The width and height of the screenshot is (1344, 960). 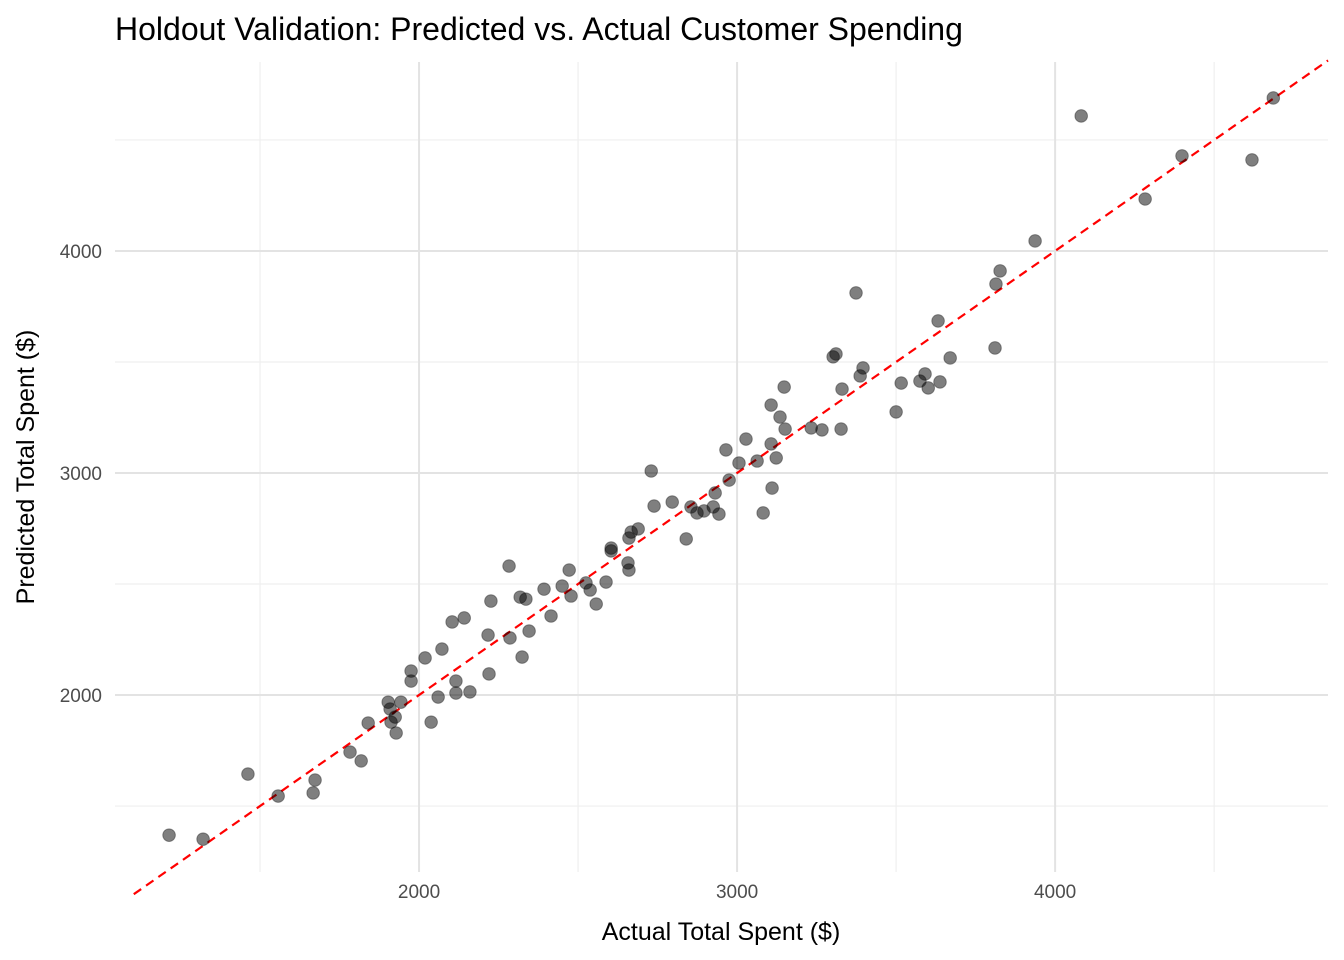 I want to click on x-tick-label: 4000, so click(x=1055, y=892).